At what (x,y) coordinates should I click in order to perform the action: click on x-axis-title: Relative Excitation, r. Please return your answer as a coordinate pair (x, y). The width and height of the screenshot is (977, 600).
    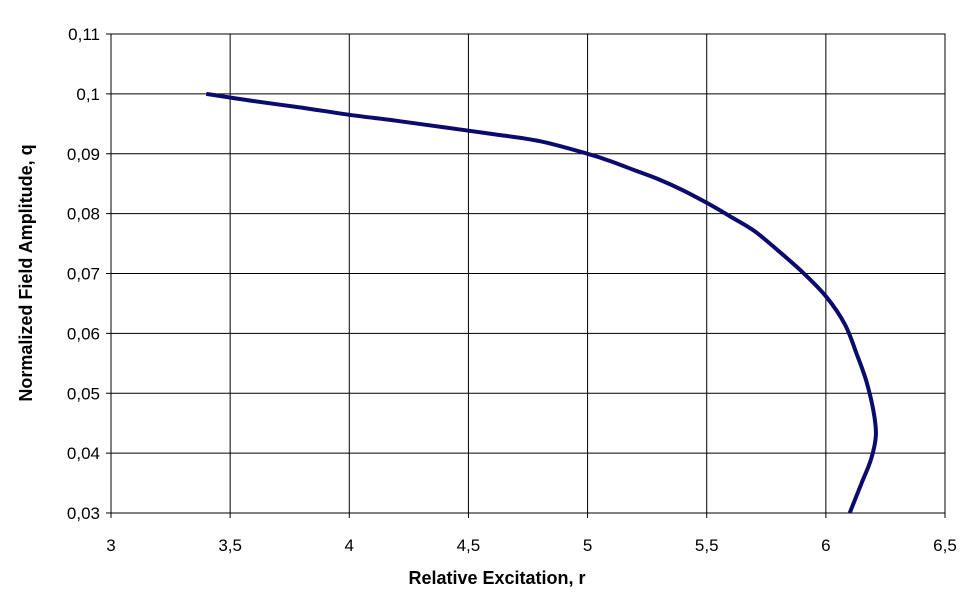
    Looking at the image, I should click on (496, 578).